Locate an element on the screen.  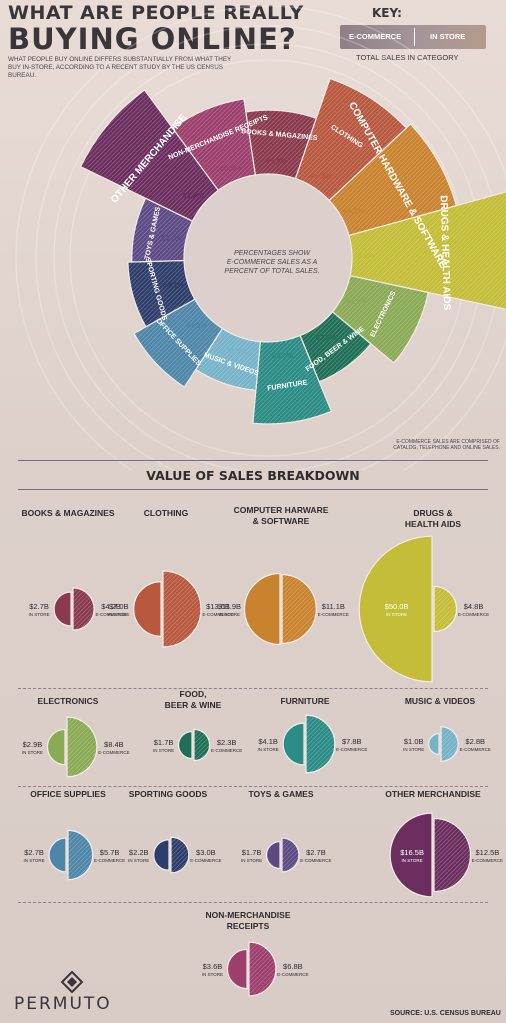
instore-half-drugs-health-aids is located at coordinates (395, 609).